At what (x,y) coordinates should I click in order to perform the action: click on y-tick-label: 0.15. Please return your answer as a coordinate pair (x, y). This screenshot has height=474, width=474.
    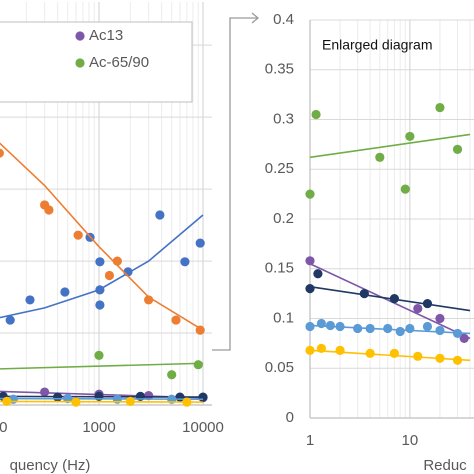
    Looking at the image, I should click on (279, 268).